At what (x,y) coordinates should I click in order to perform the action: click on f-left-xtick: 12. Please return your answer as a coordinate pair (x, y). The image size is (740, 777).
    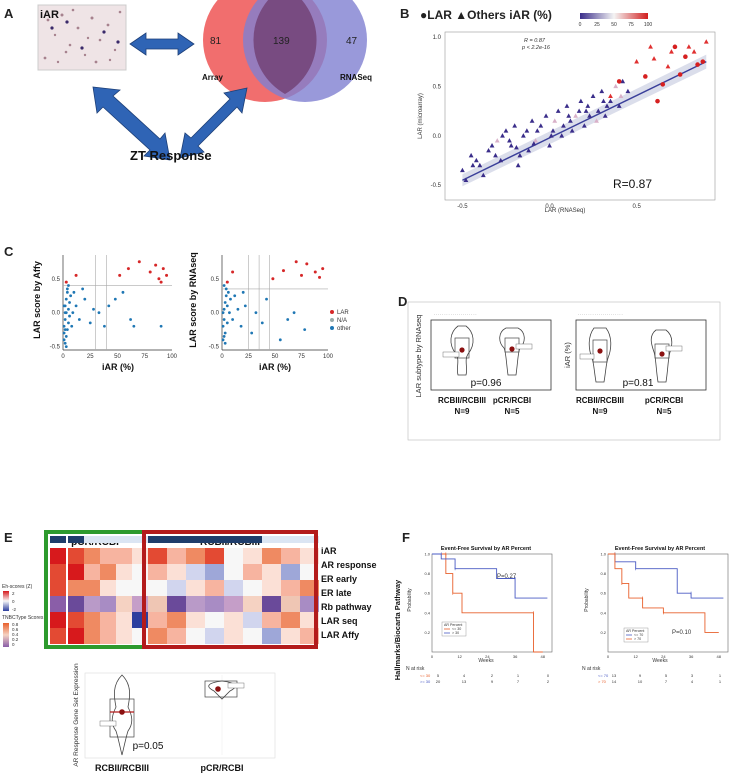
    Looking at the image, I should click on (459, 656).